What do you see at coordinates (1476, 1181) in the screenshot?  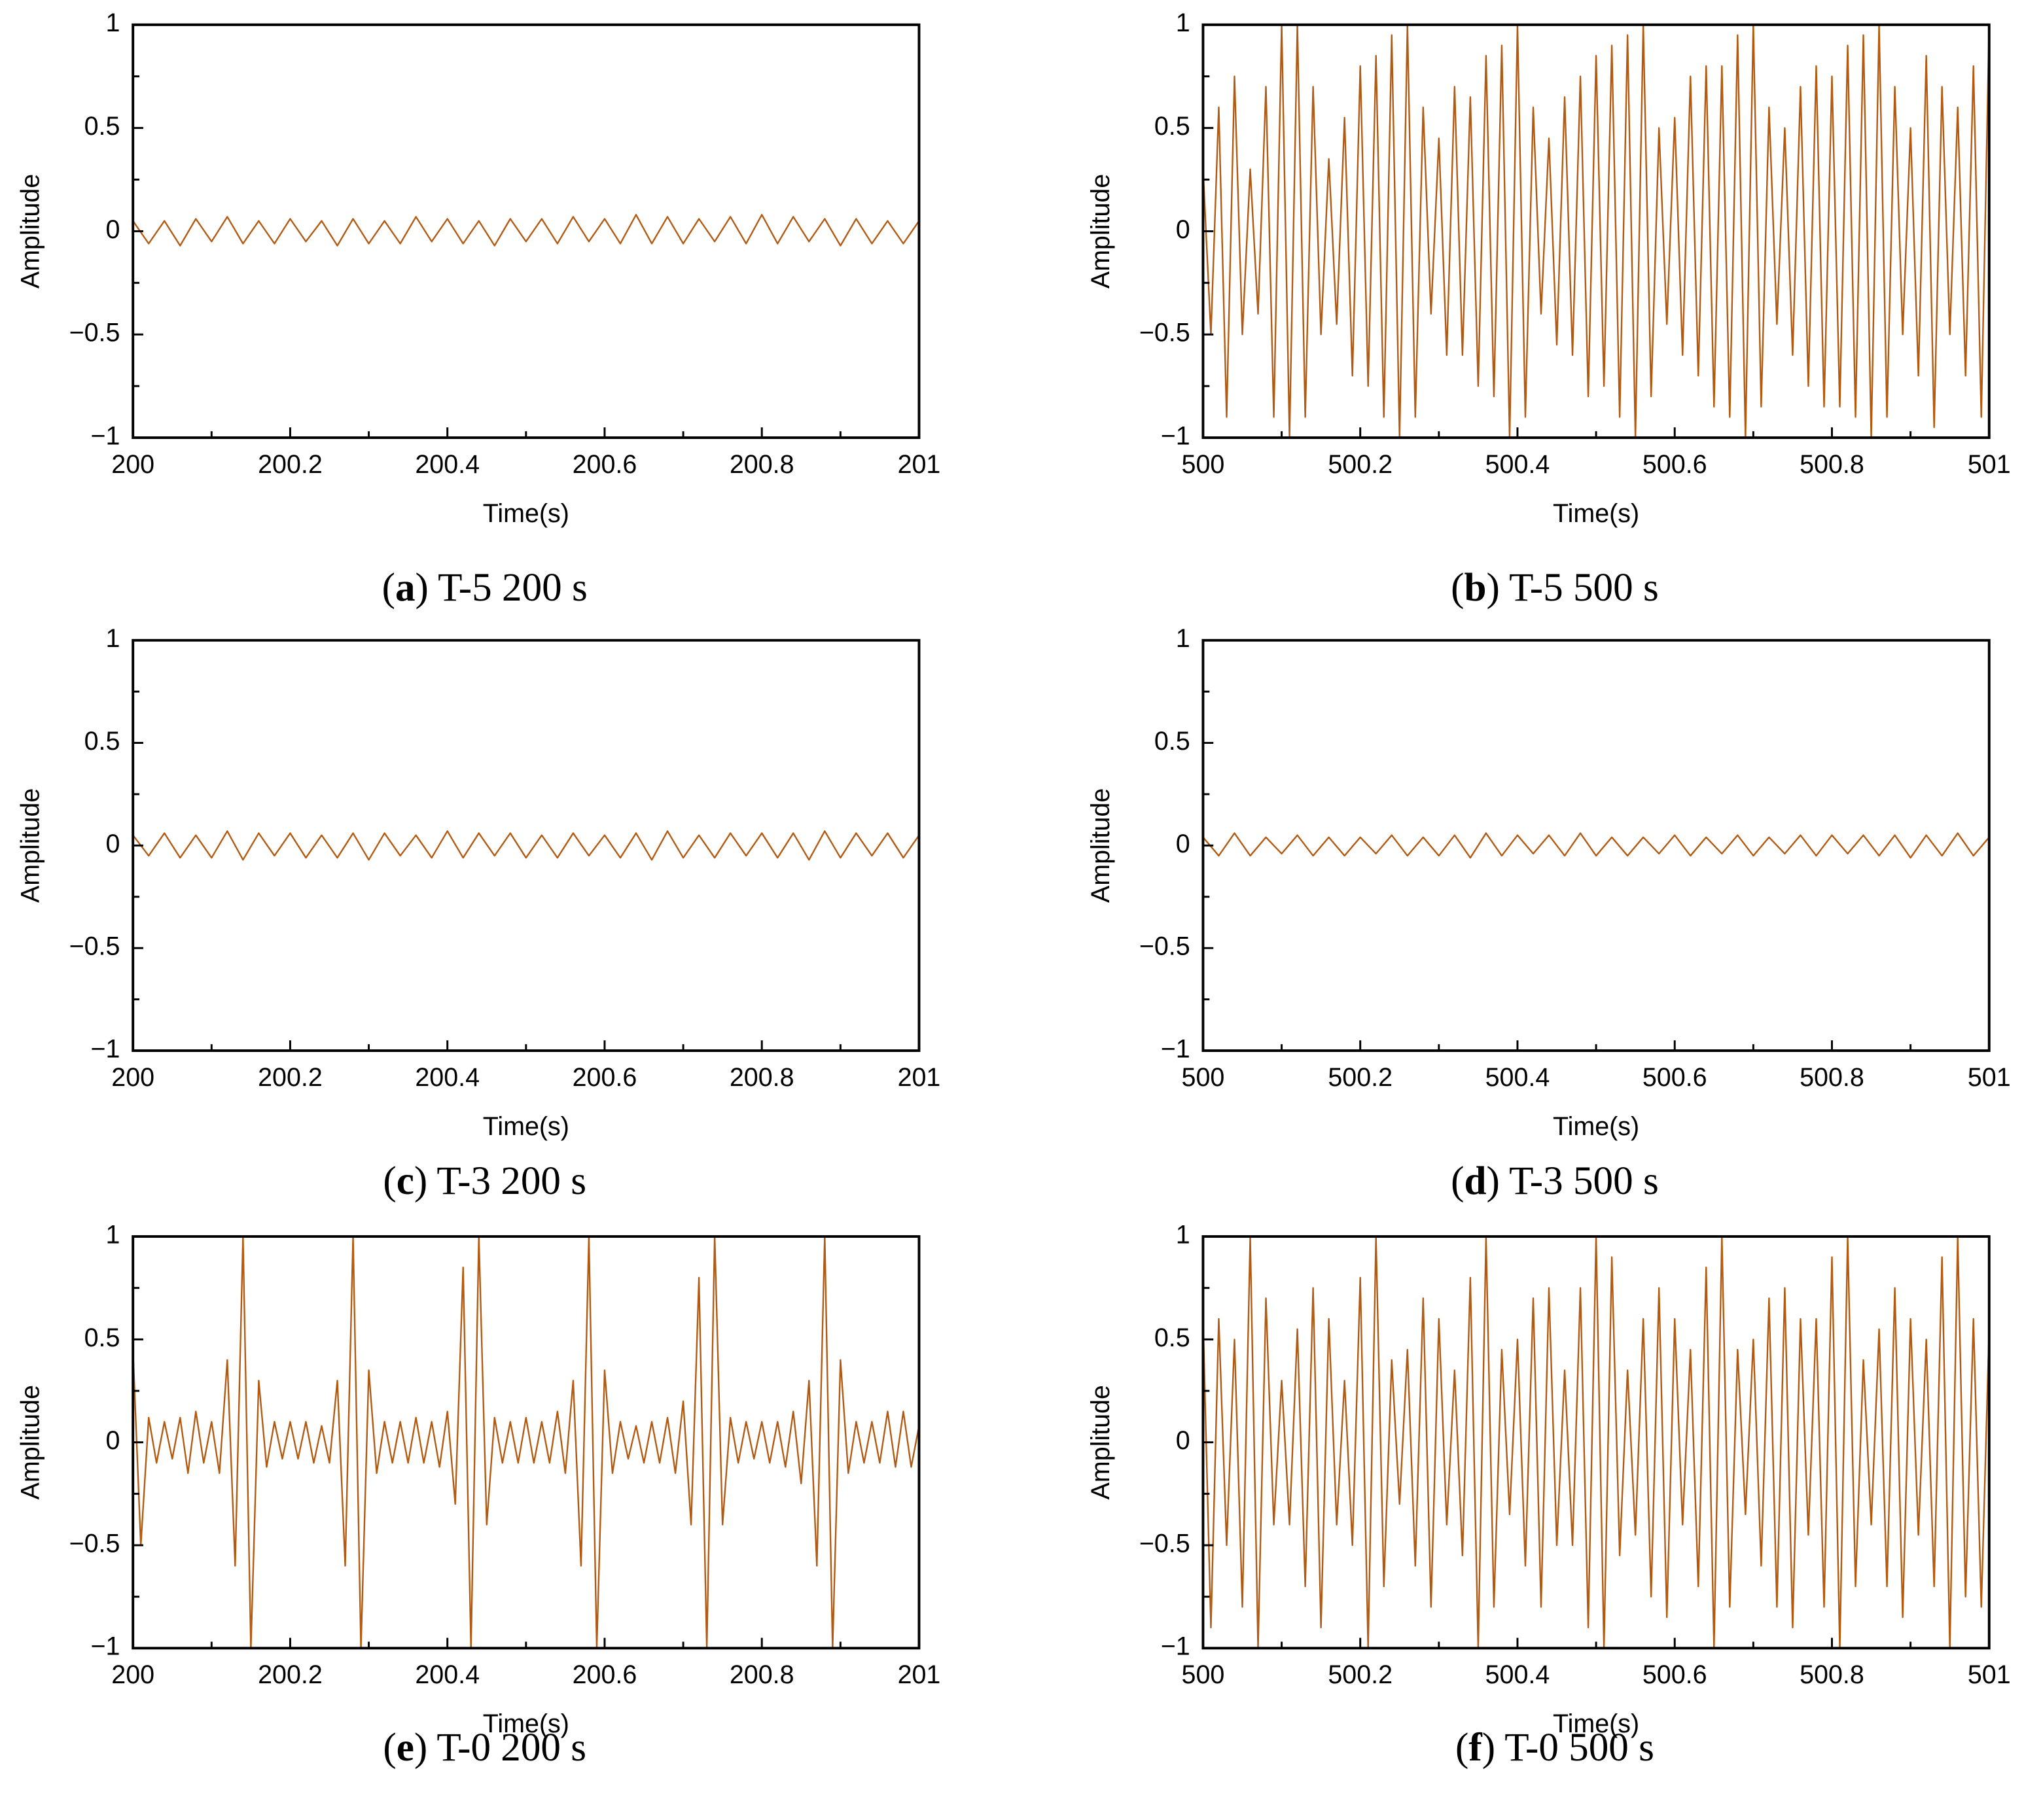 I see `caption-part: d` at bounding box center [1476, 1181].